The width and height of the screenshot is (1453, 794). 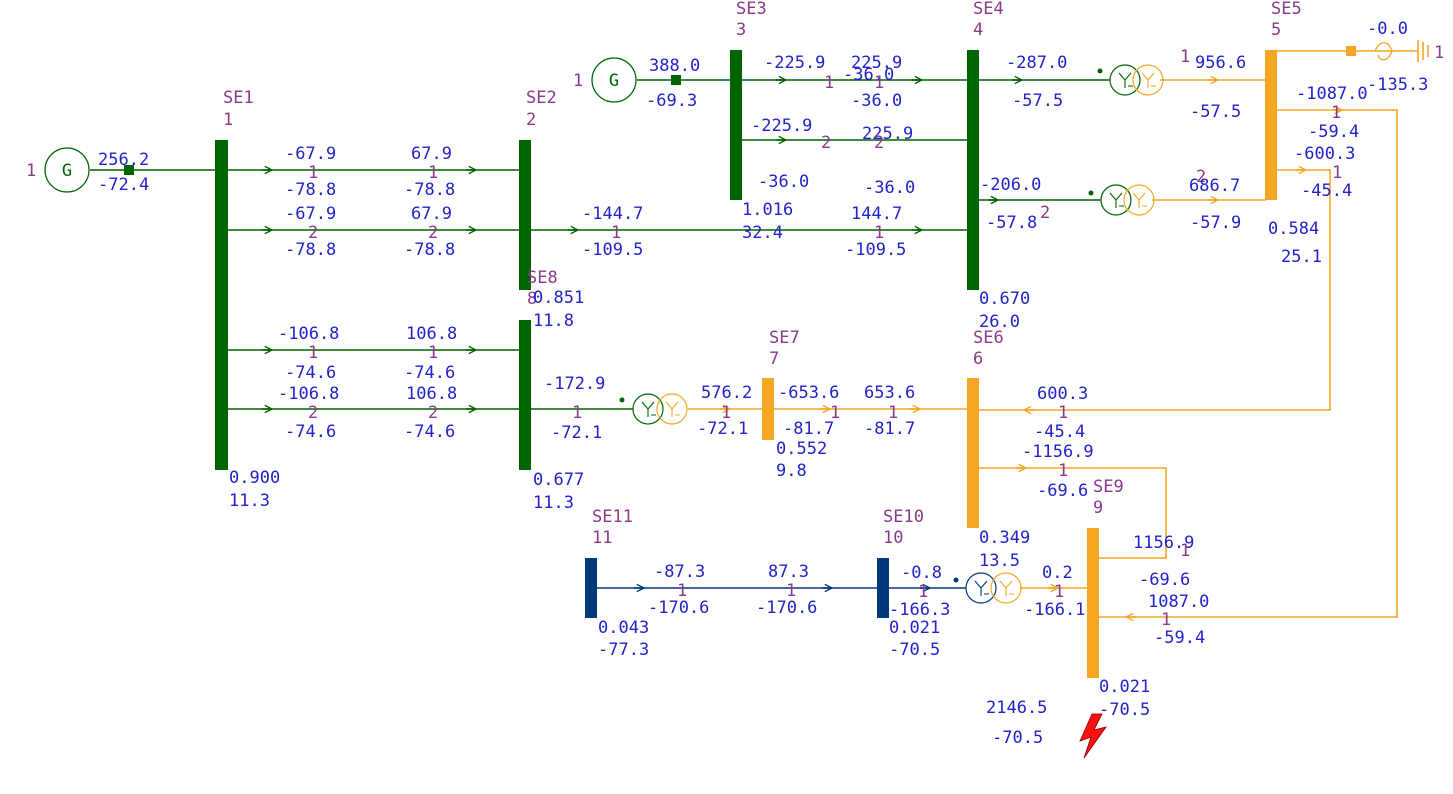 I want to click on transformer-se4-se5-t1, so click(x=1130, y=80).